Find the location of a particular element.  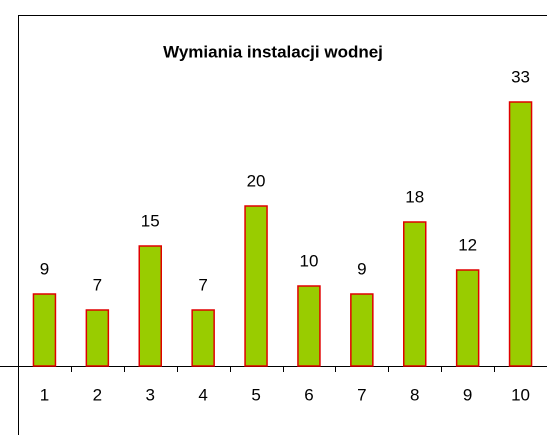

x-tick-label: 2 is located at coordinates (97, 394).